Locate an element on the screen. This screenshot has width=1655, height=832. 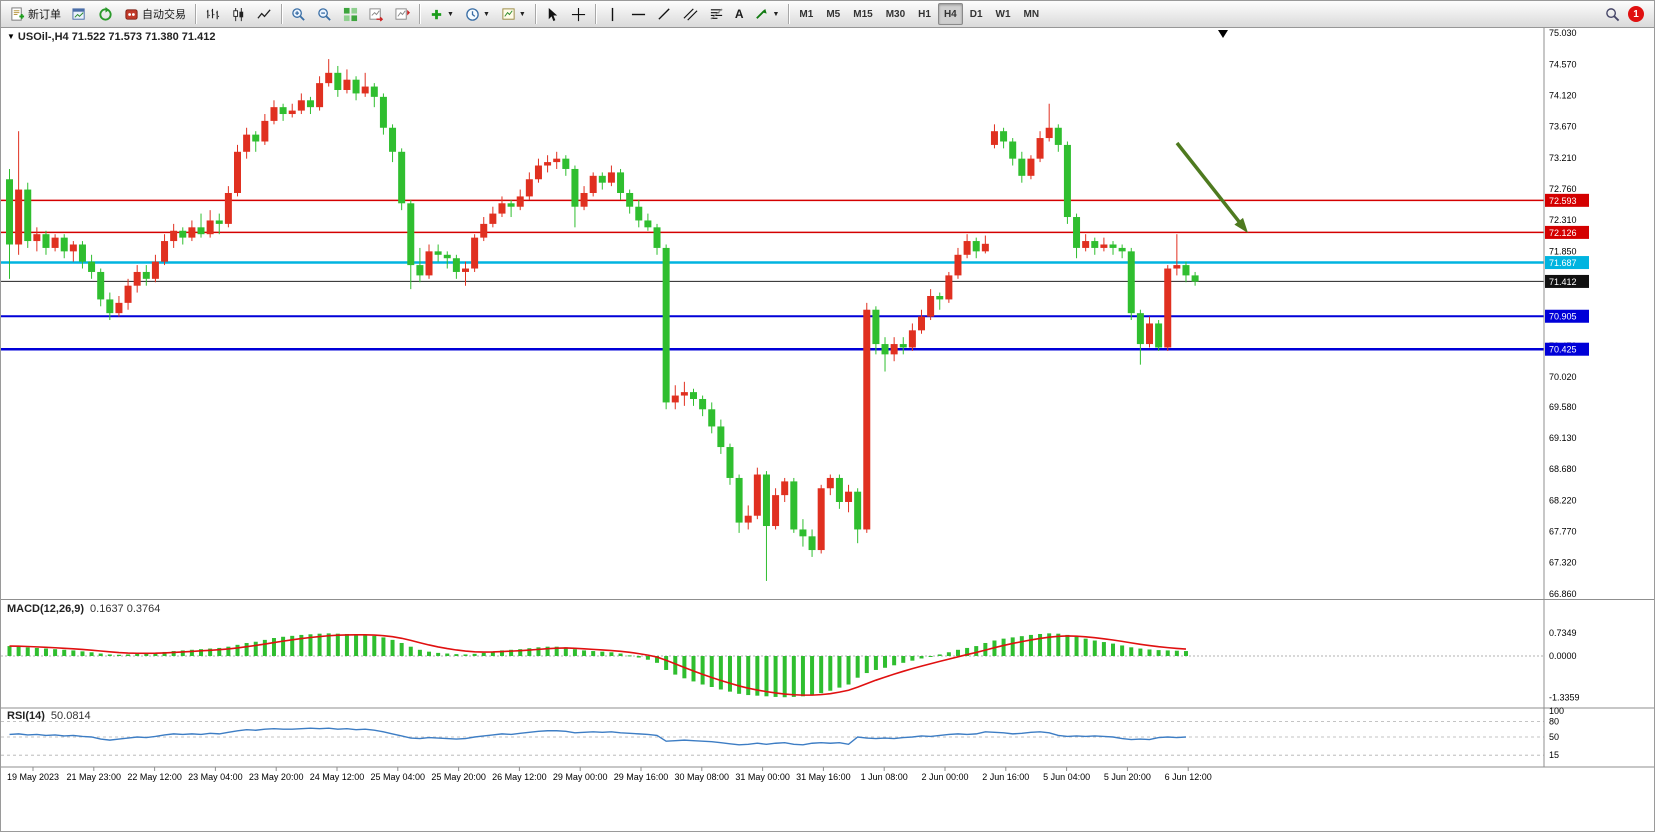
profiles-button is located at coordinates (105, 14).